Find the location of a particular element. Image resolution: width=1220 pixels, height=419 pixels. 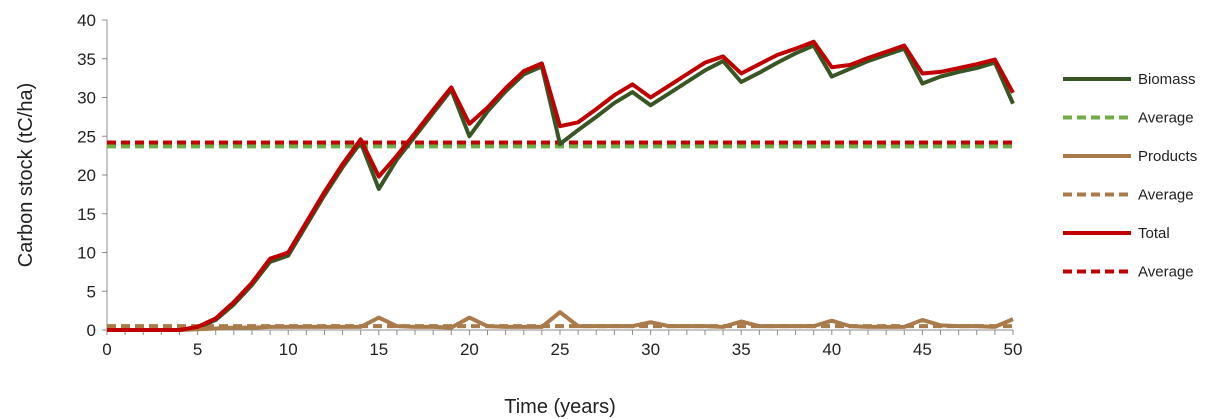

y-axis-title: Carbon stock (tC/ha) is located at coordinates (26, 175).